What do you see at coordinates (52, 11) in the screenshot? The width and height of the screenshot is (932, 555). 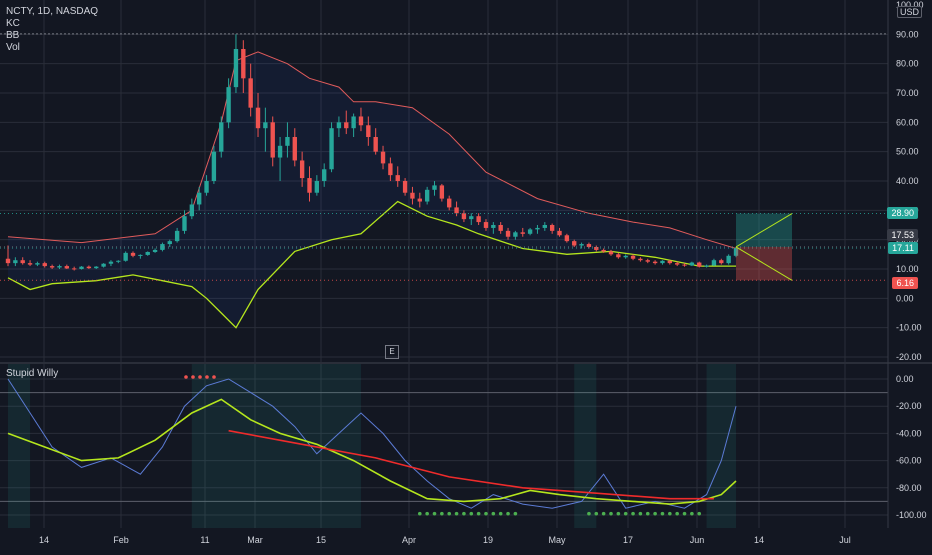 I see `symbol-line: NCTY, 1D, NASDAQ` at bounding box center [52, 11].